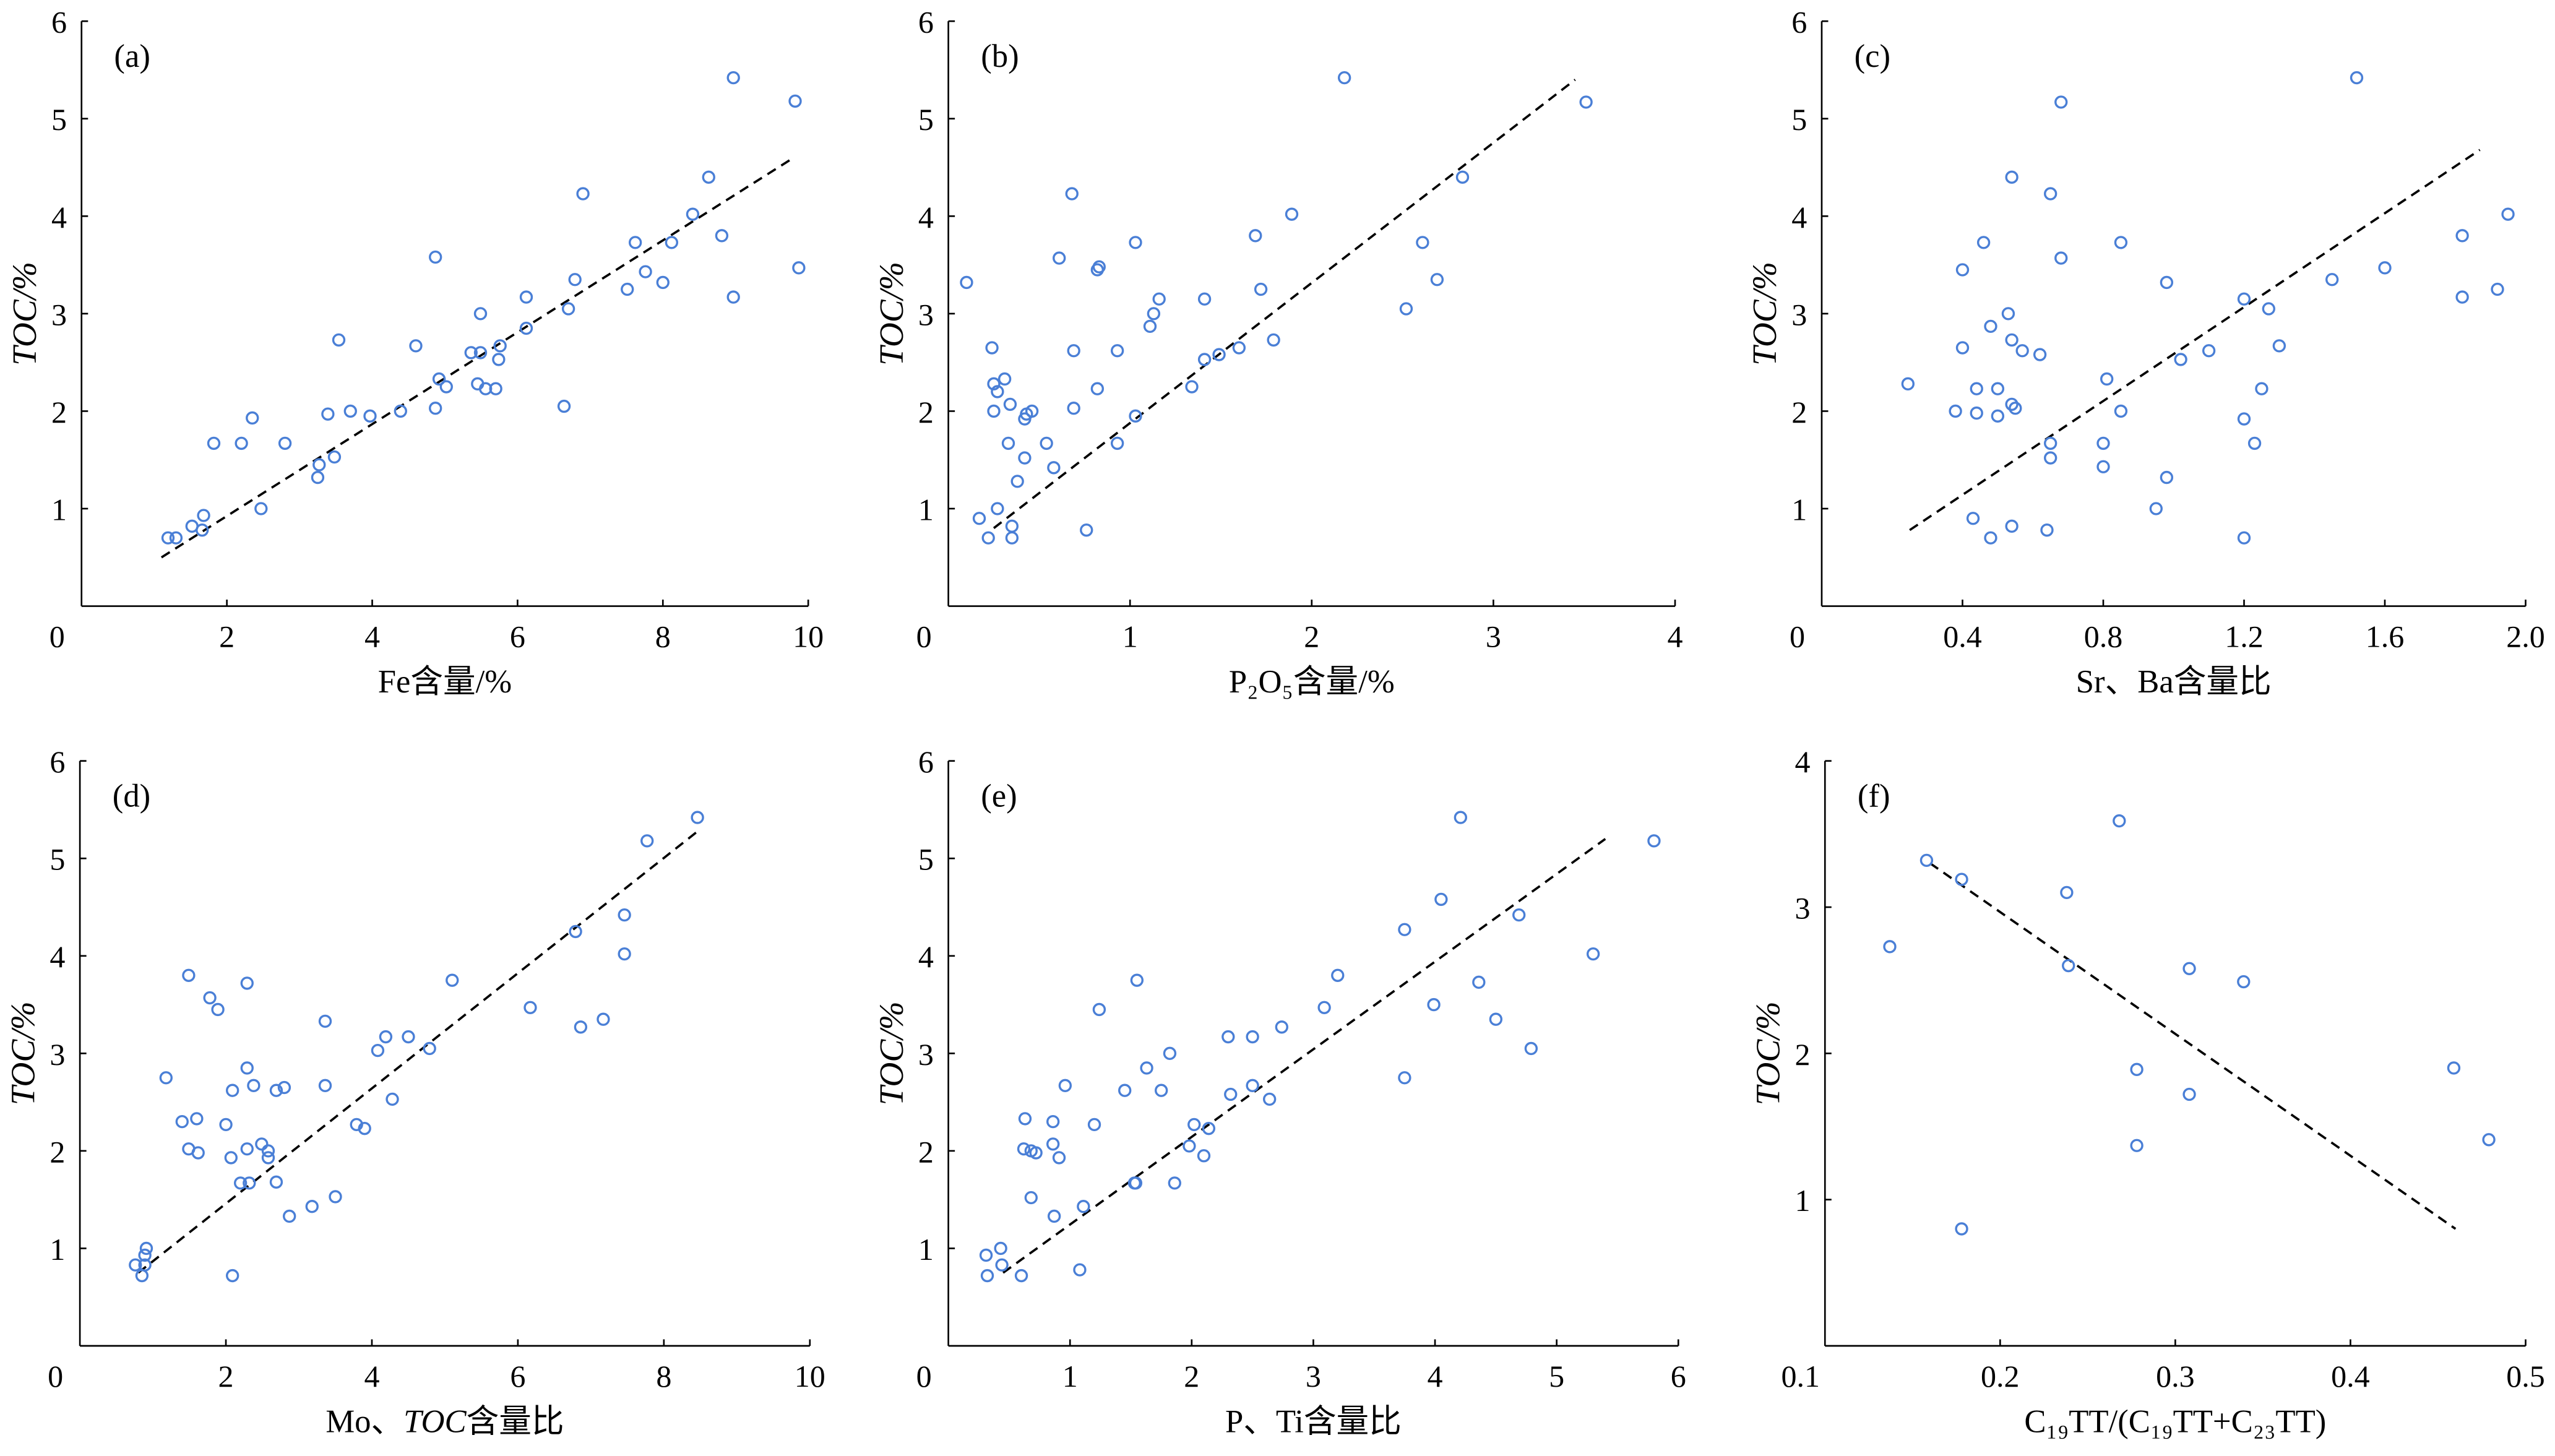  I want to click on x-tick-label: 2.0, so click(2525, 636).